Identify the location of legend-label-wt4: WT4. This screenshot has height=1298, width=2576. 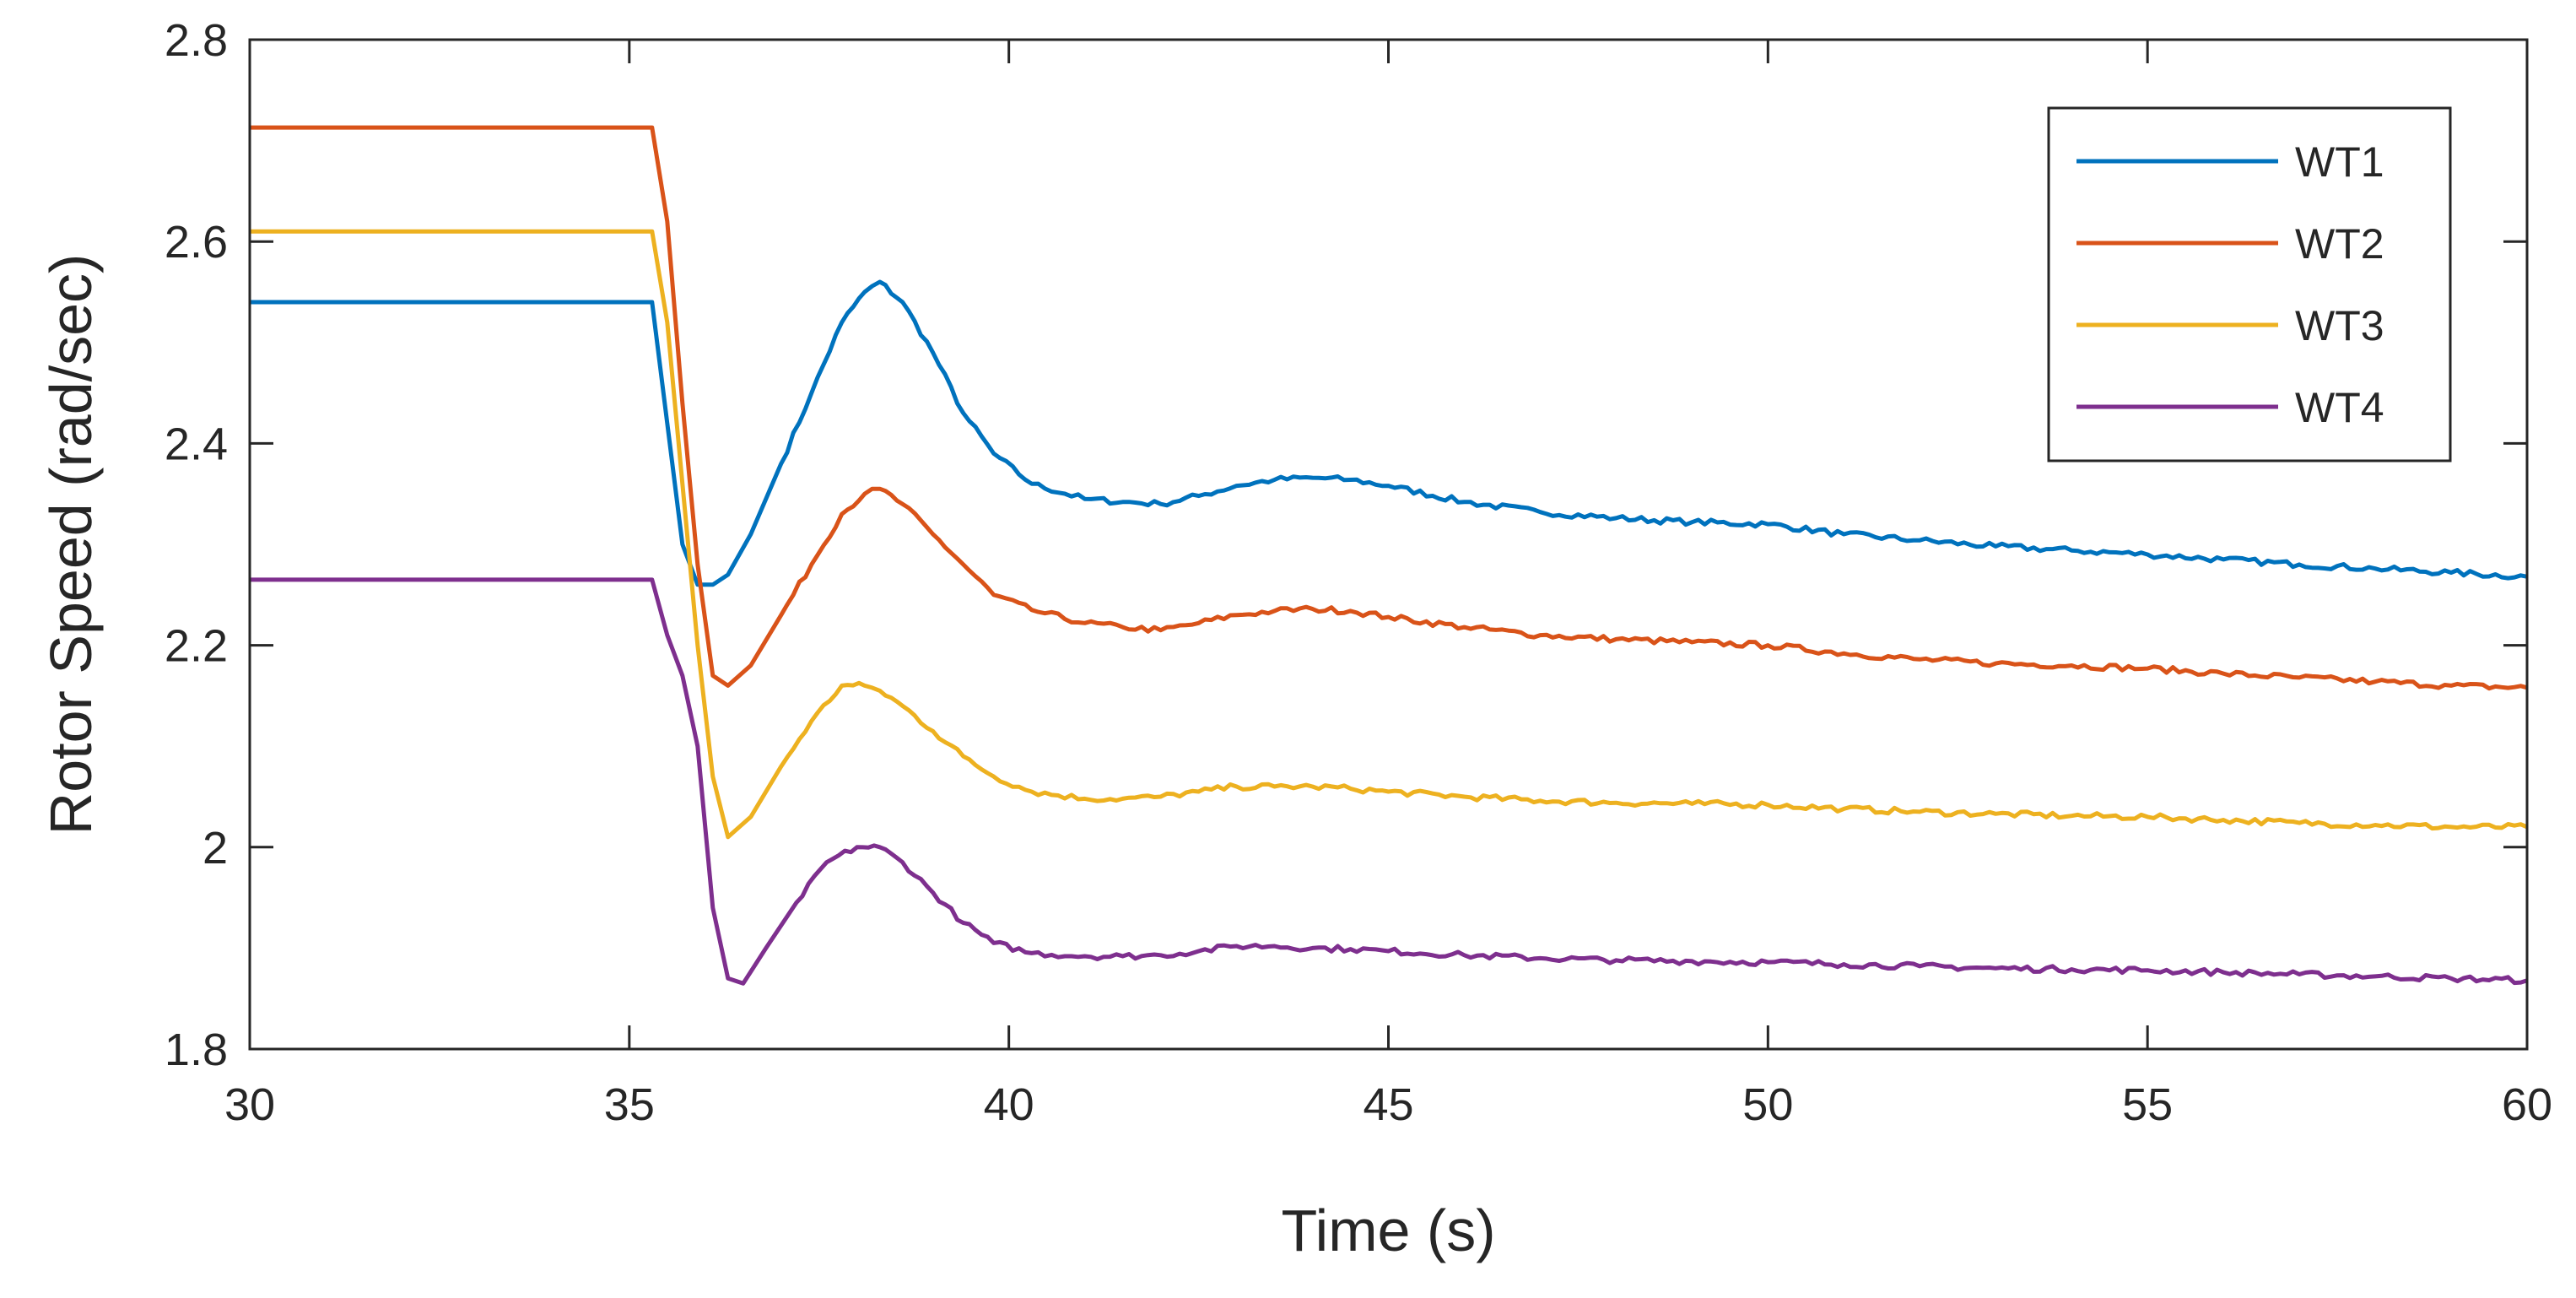
(2339, 407).